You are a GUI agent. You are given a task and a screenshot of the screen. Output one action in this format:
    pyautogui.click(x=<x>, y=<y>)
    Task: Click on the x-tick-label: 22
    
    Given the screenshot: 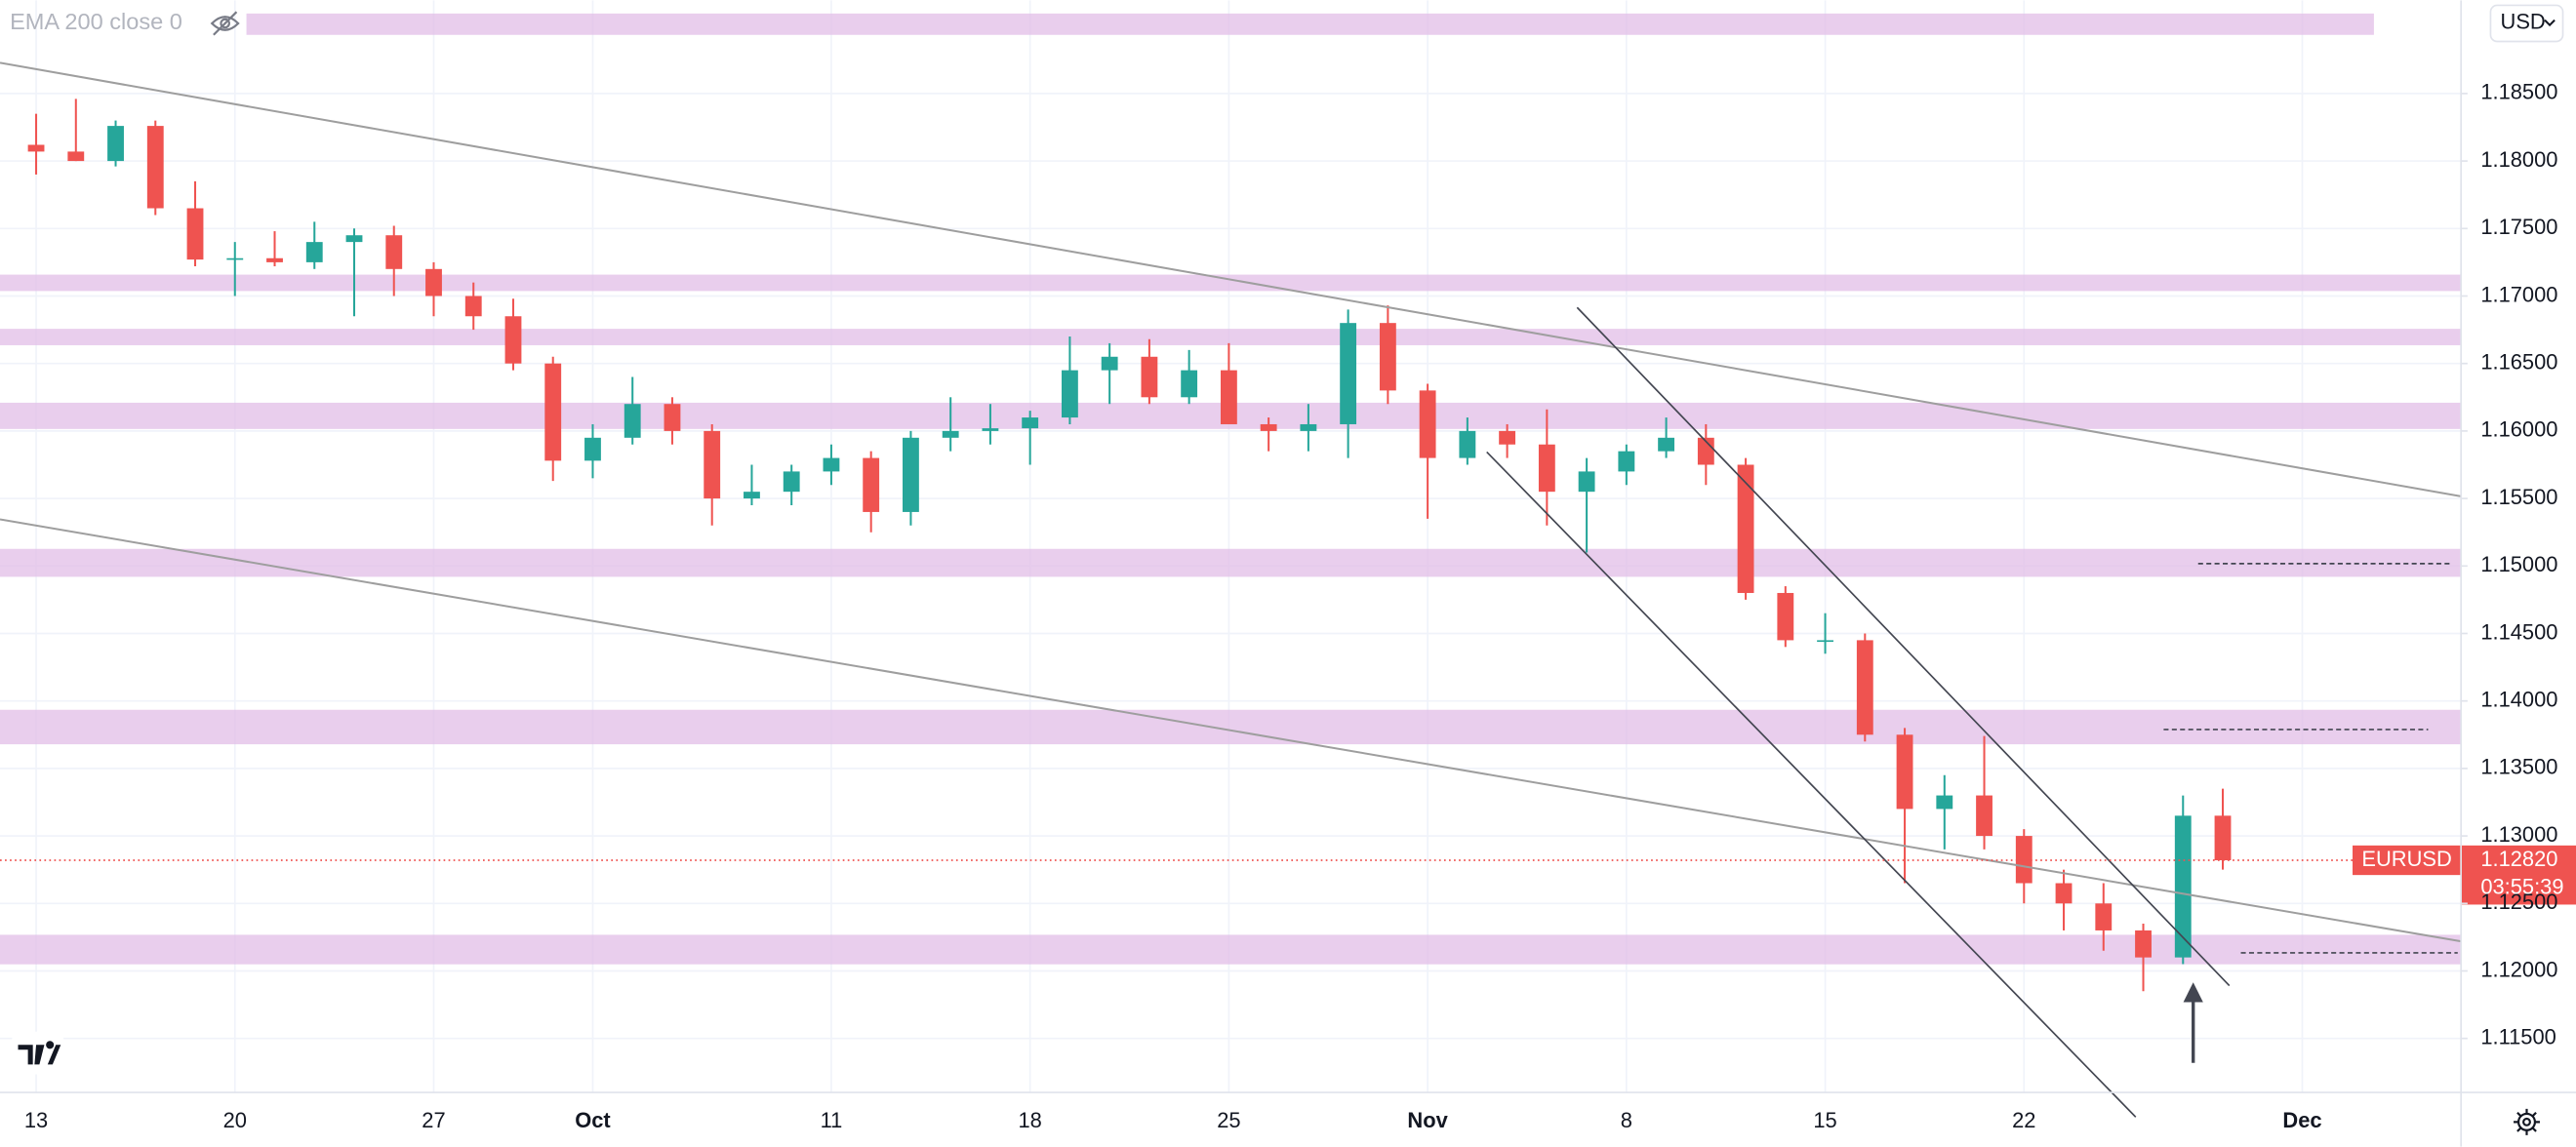 What is the action you would take?
    pyautogui.click(x=2023, y=1120)
    